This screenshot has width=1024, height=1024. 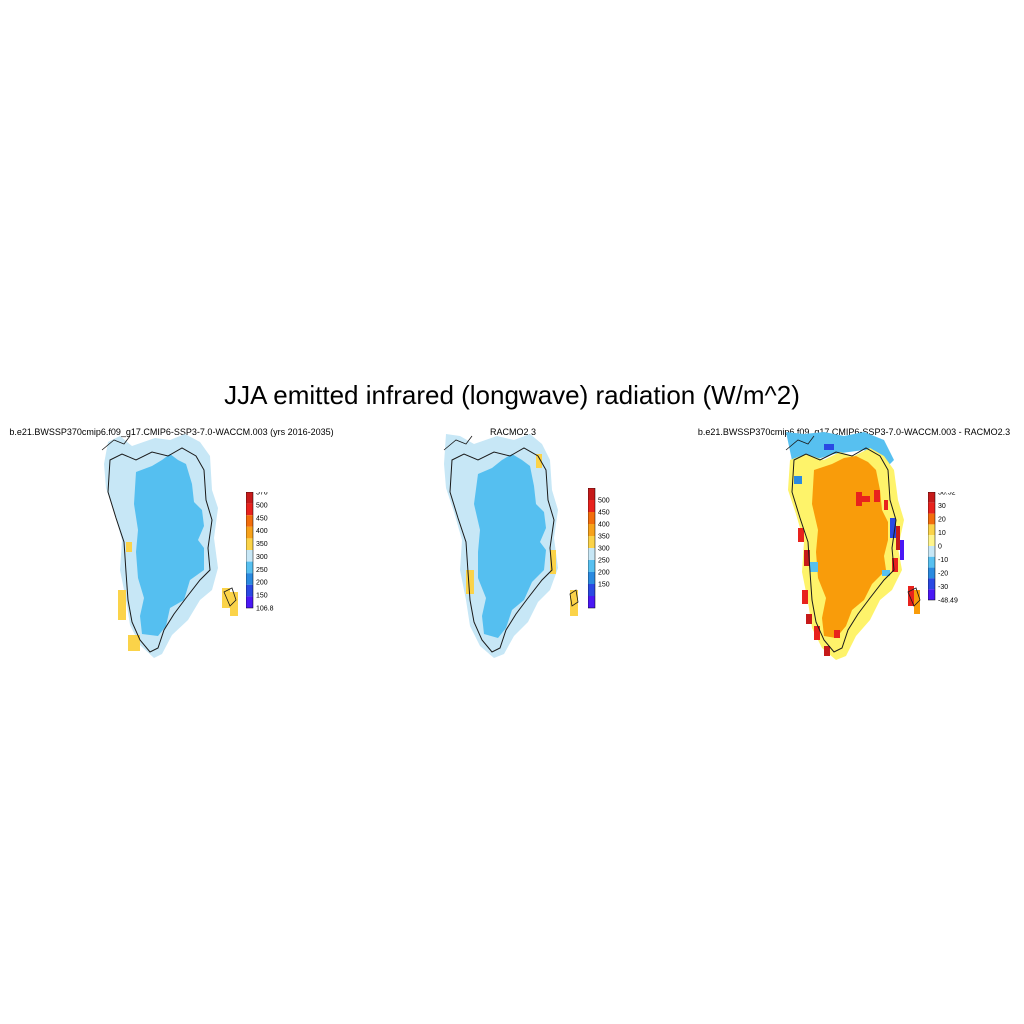 I want to click on panel-1-ice-sheet, so click(x=169, y=545).